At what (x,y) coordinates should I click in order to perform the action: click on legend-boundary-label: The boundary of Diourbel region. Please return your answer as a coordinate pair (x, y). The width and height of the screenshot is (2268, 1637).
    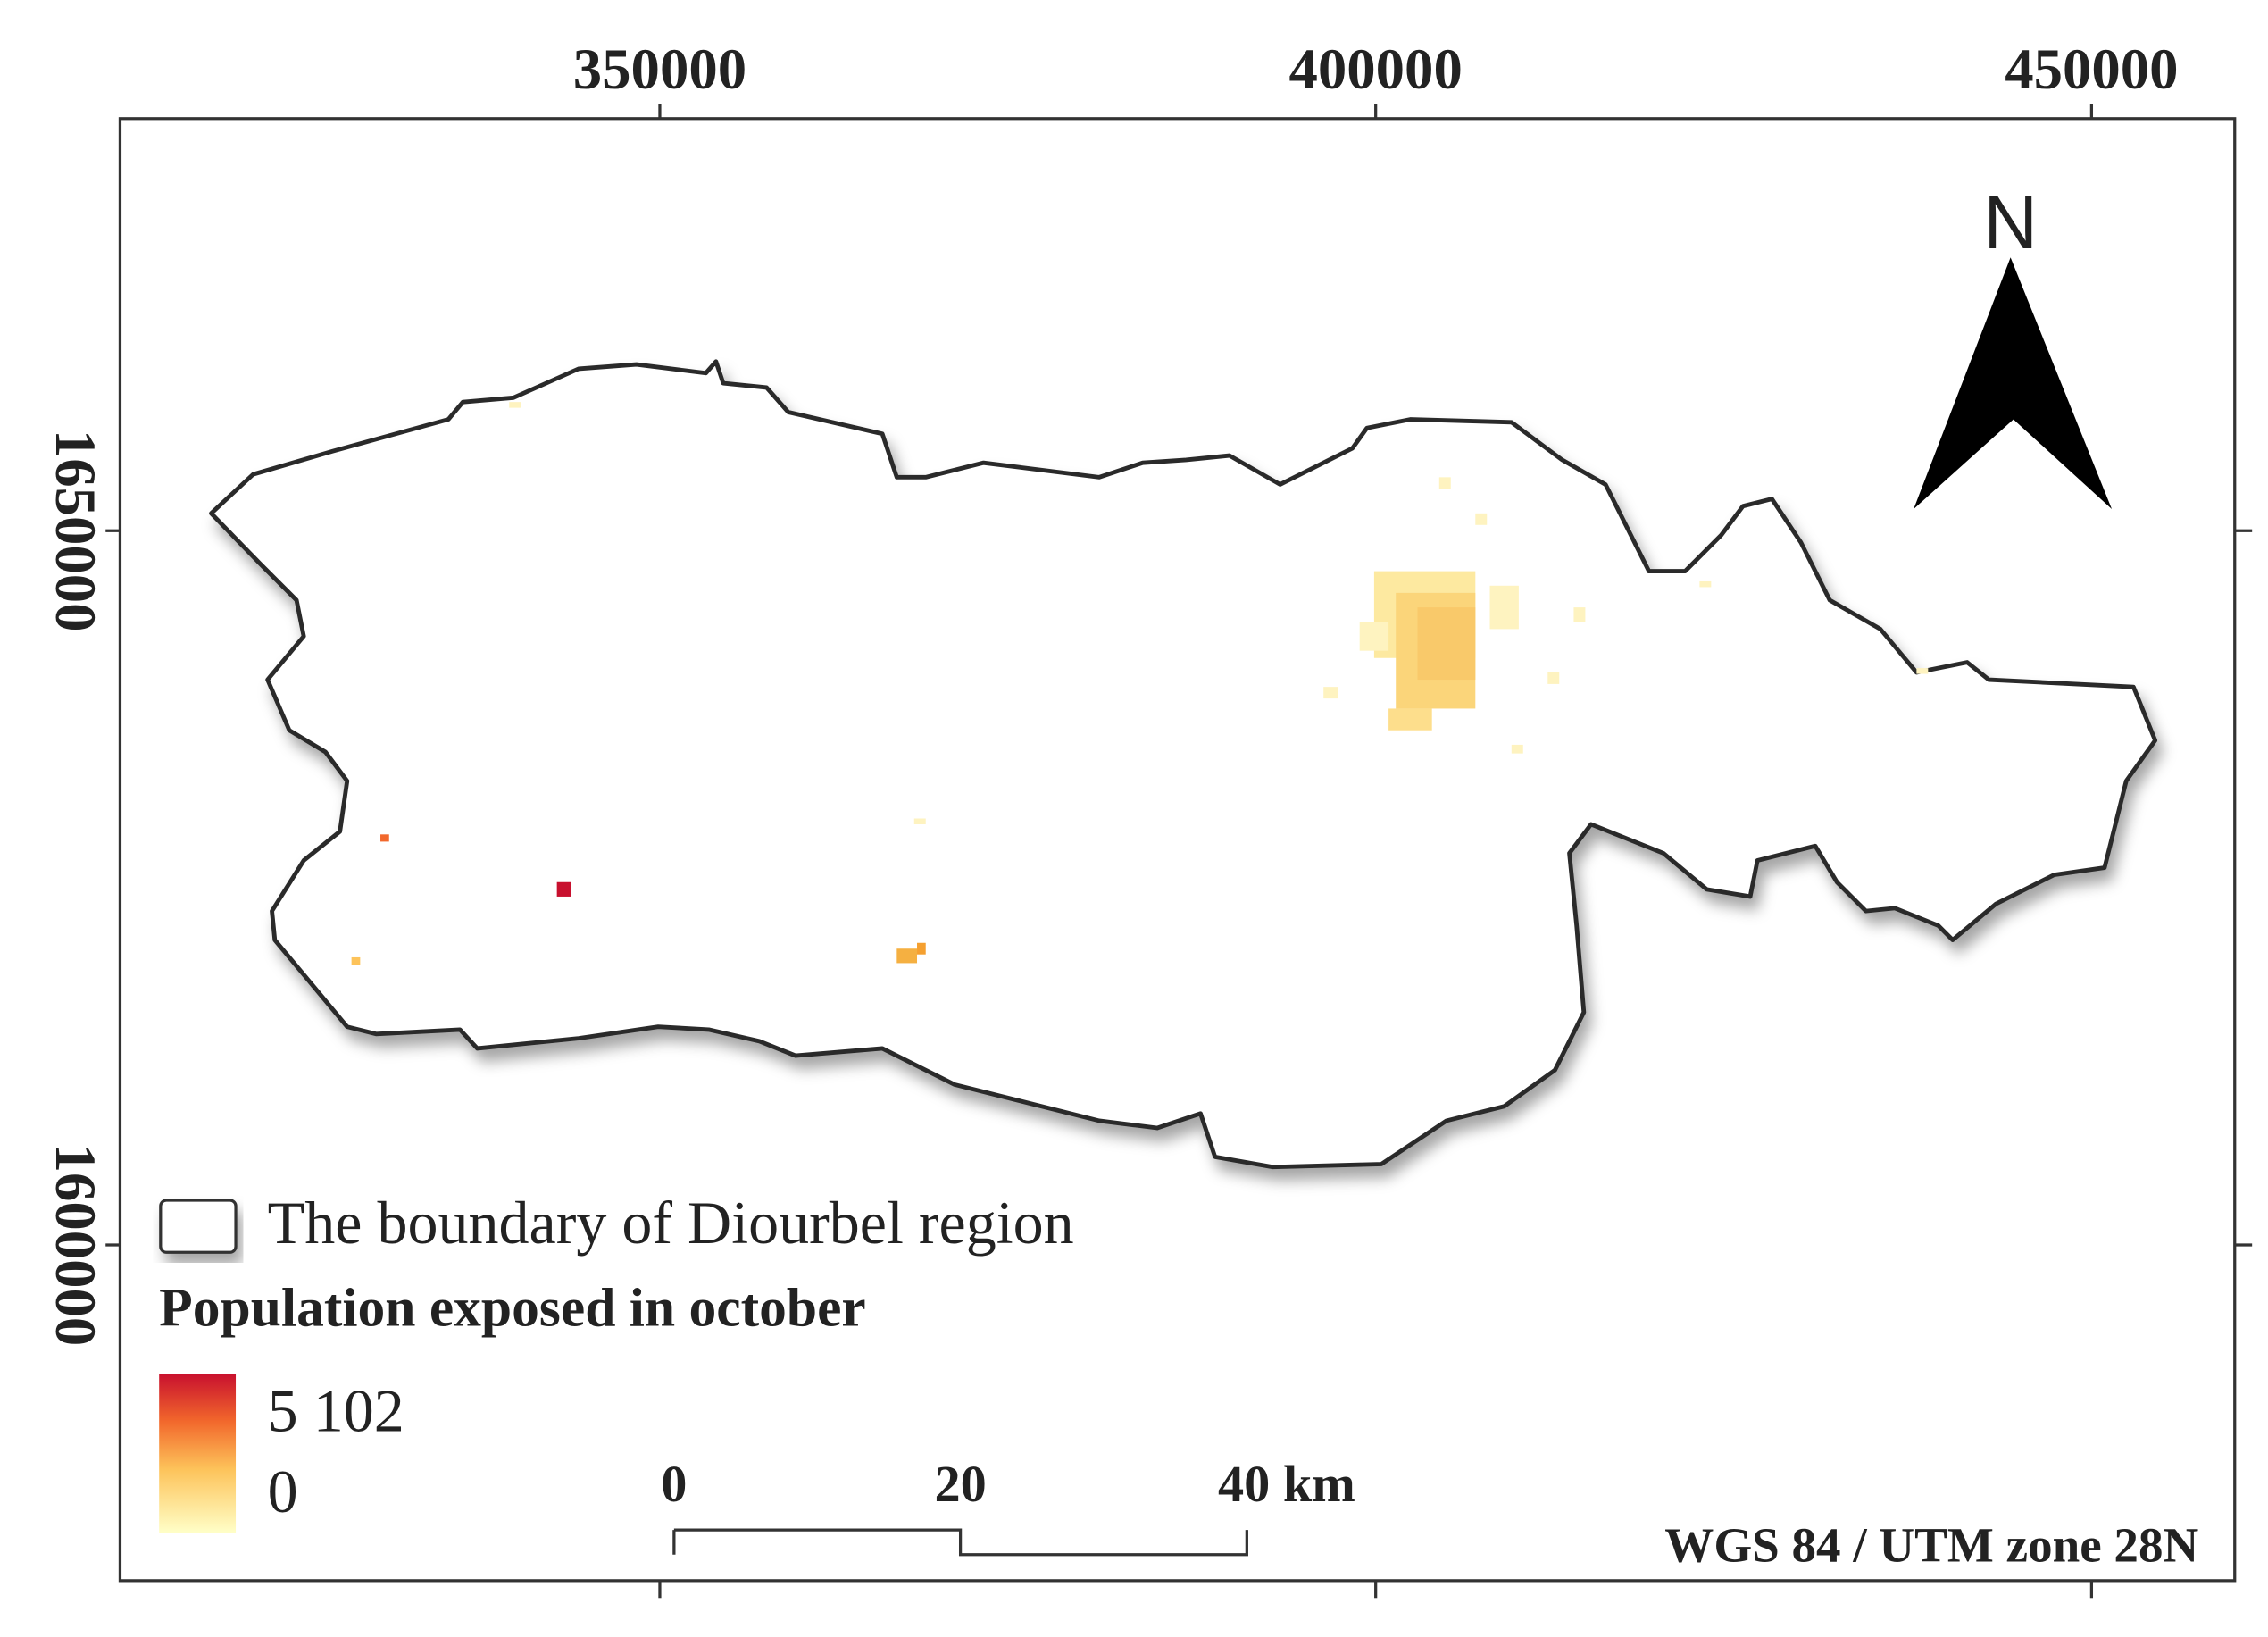
    Looking at the image, I should click on (671, 1223).